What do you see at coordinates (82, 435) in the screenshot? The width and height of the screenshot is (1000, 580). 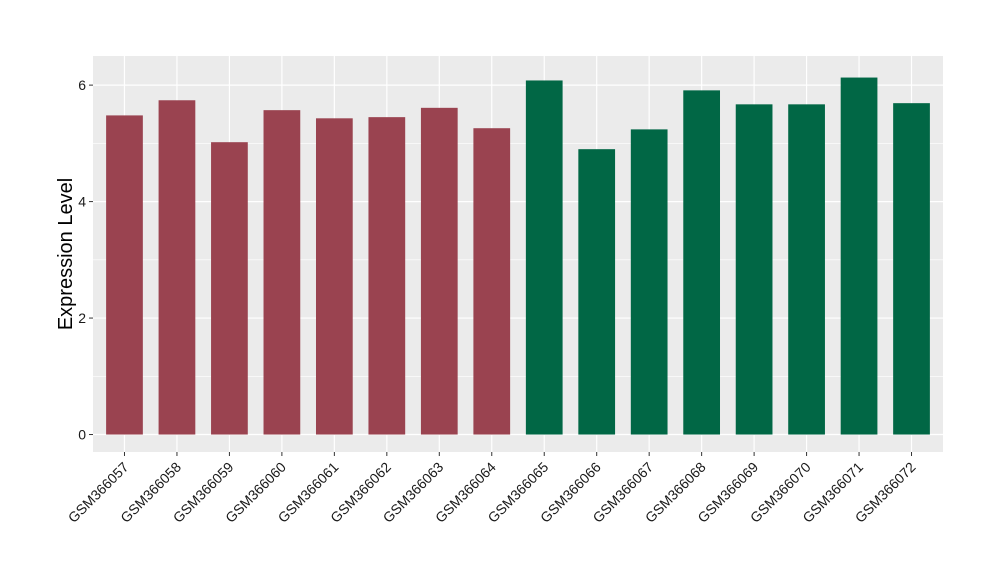 I see `y-tick-label: 0` at bounding box center [82, 435].